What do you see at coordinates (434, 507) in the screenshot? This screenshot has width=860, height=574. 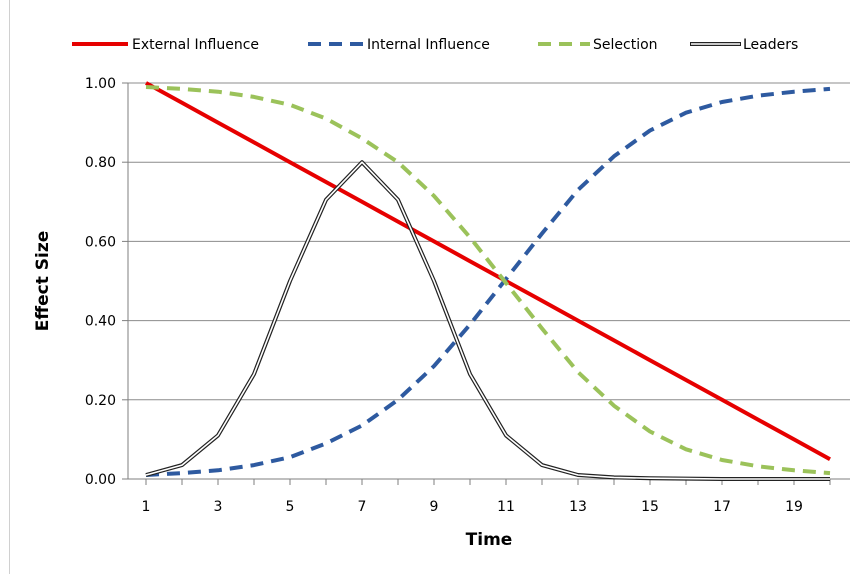 I see `x-tick-label: 9` at bounding box center [434, 507].